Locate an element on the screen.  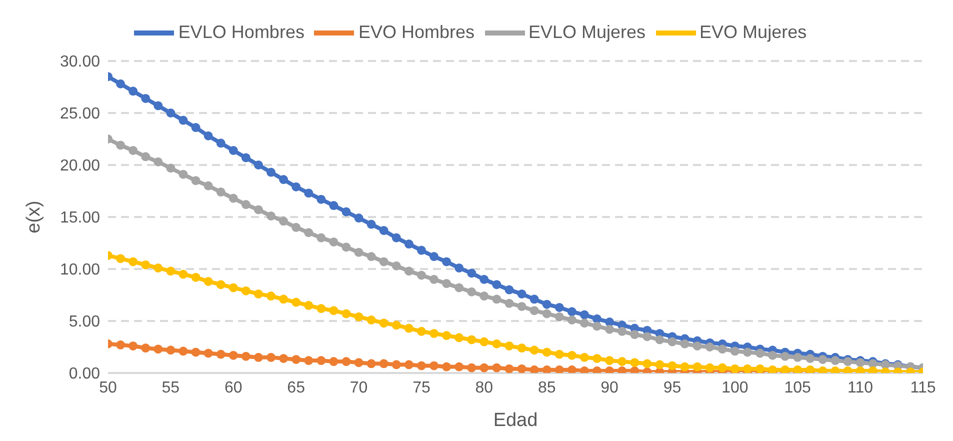
x-tick-label: 55 is located at coordinates (171, 387).